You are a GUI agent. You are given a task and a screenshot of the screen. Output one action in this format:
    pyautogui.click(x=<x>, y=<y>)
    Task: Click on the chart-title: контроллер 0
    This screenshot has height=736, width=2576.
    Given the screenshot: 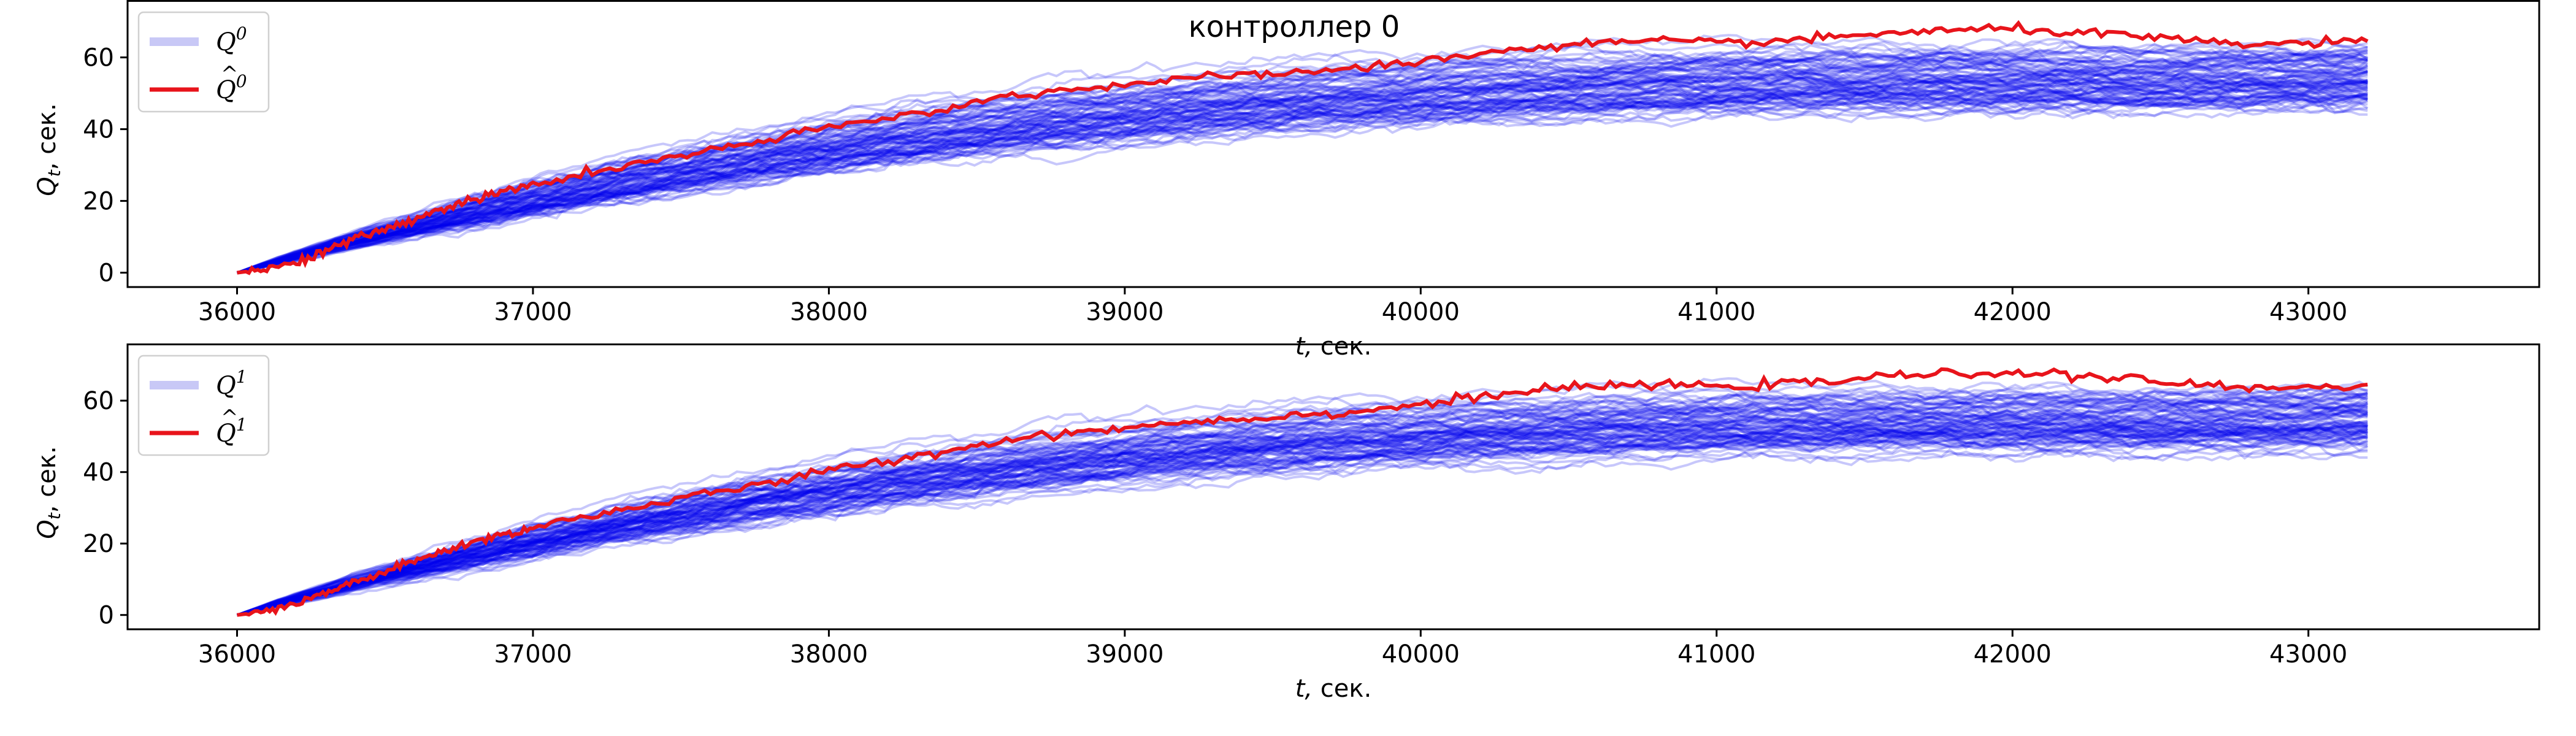 What is the action you would take?
    pyautogui.click(x=1294, y=27)
    